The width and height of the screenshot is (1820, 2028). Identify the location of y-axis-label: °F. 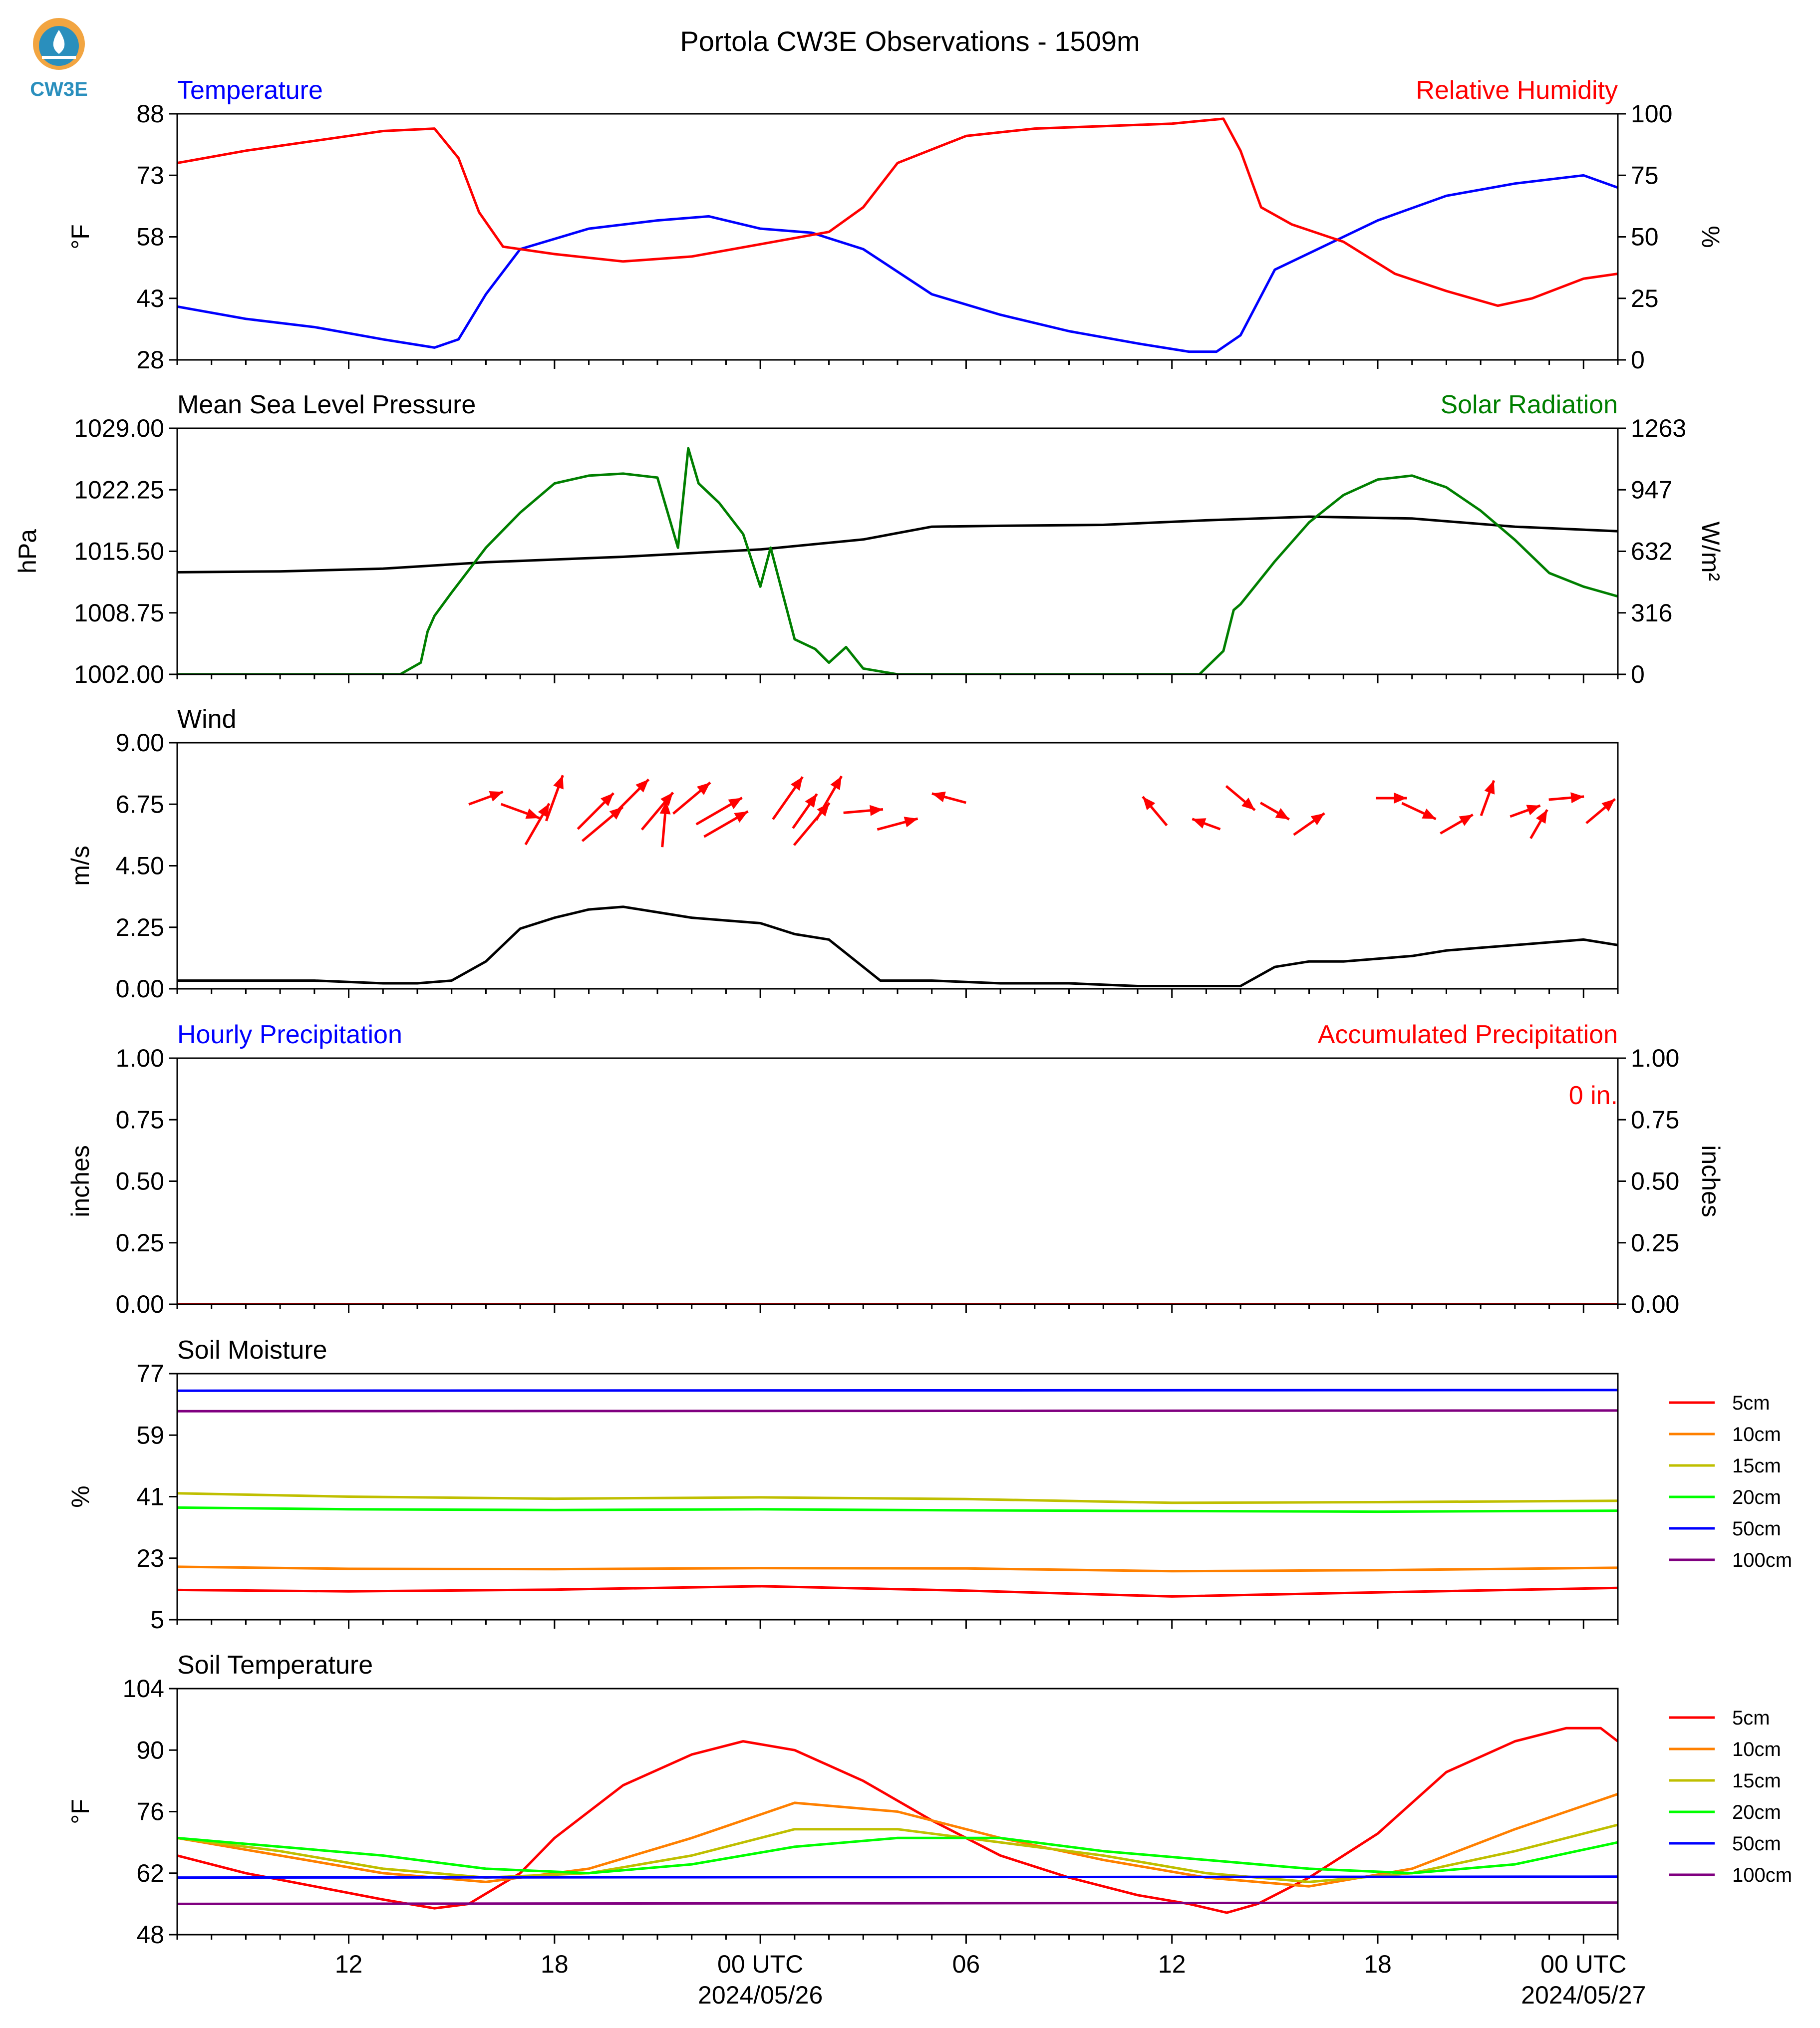
(80, 1811).